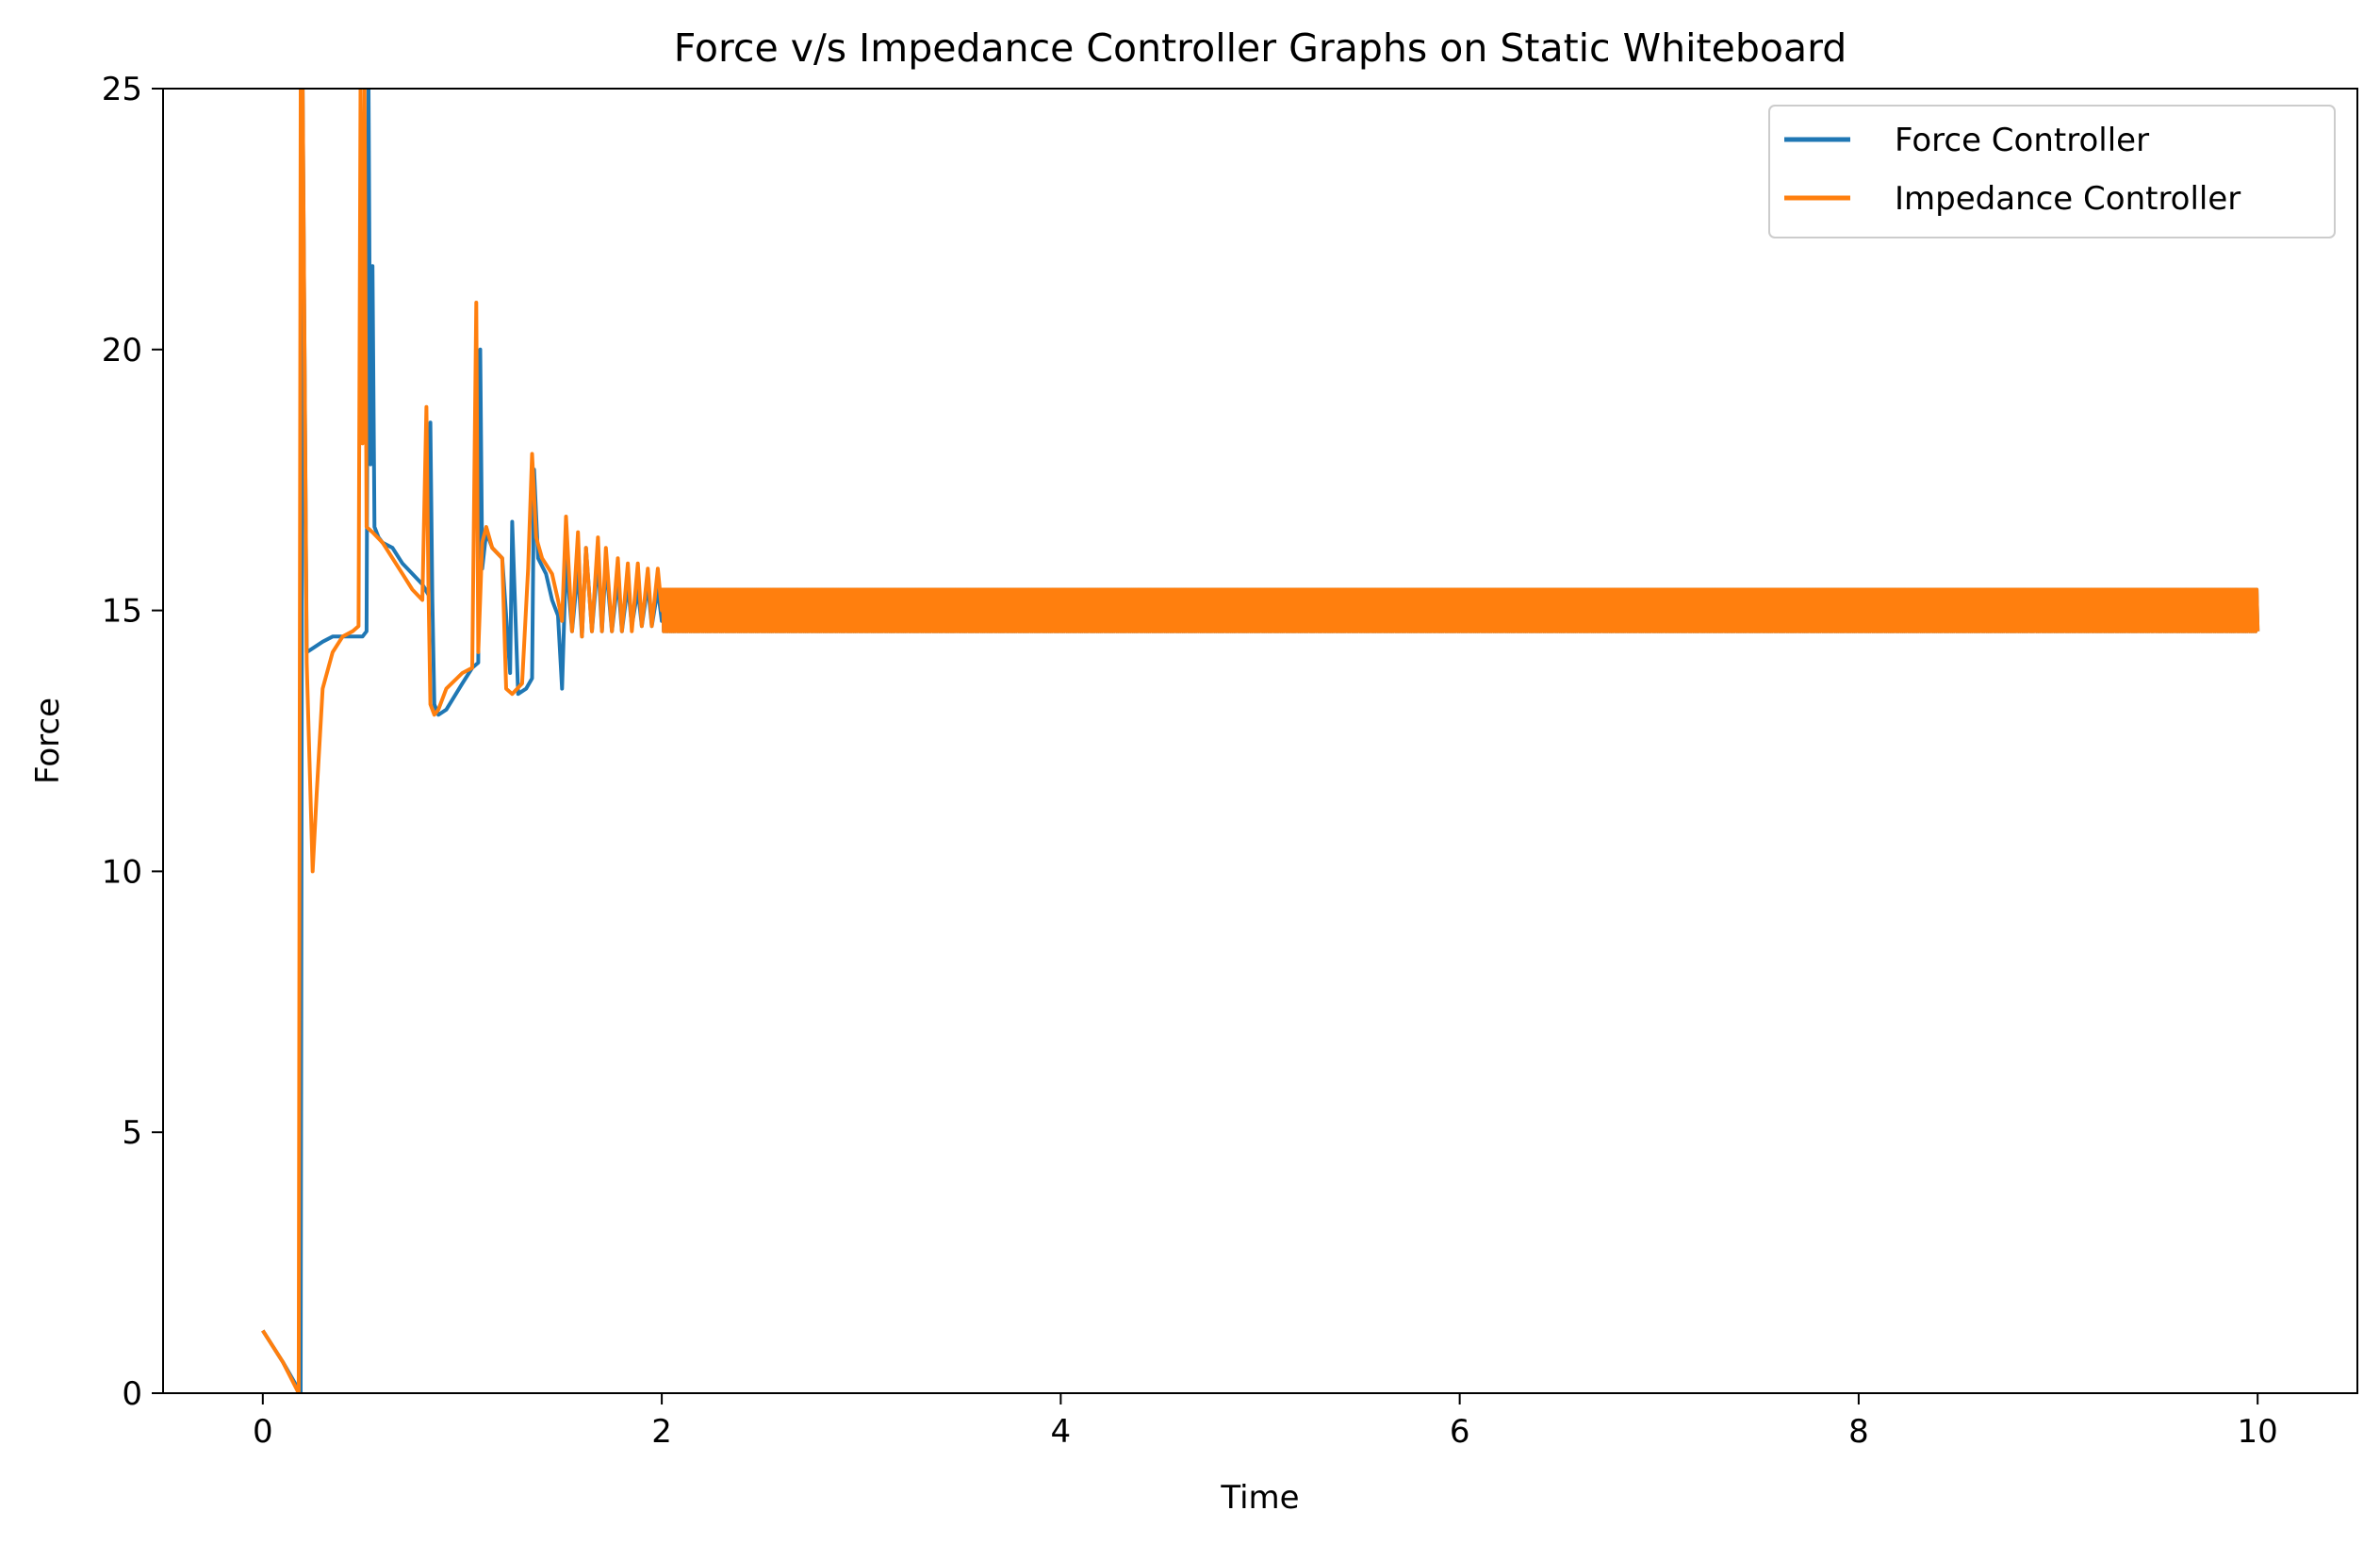 Image resolution: width=2380 pixels, height=1544 pixels. Describe the element at coordinates (122, 89) in the screenshot. I see `y-tick-label: 25` at that location.